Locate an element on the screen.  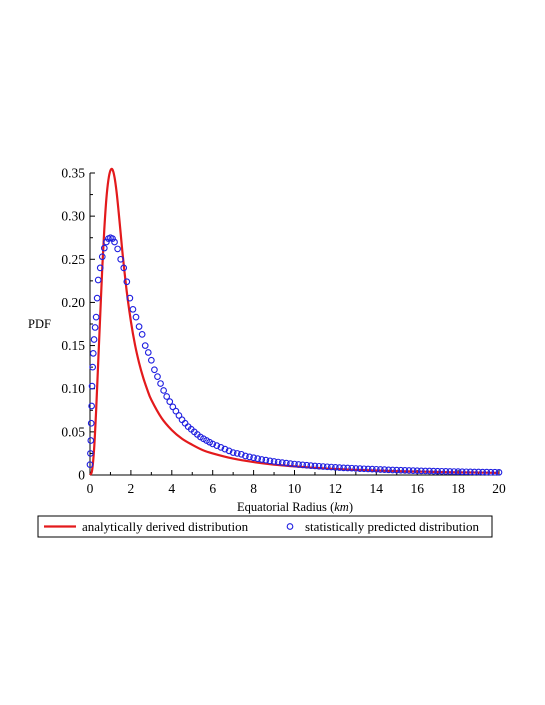
y-tick-label: 0.35 is located at coordinates (73, 173).